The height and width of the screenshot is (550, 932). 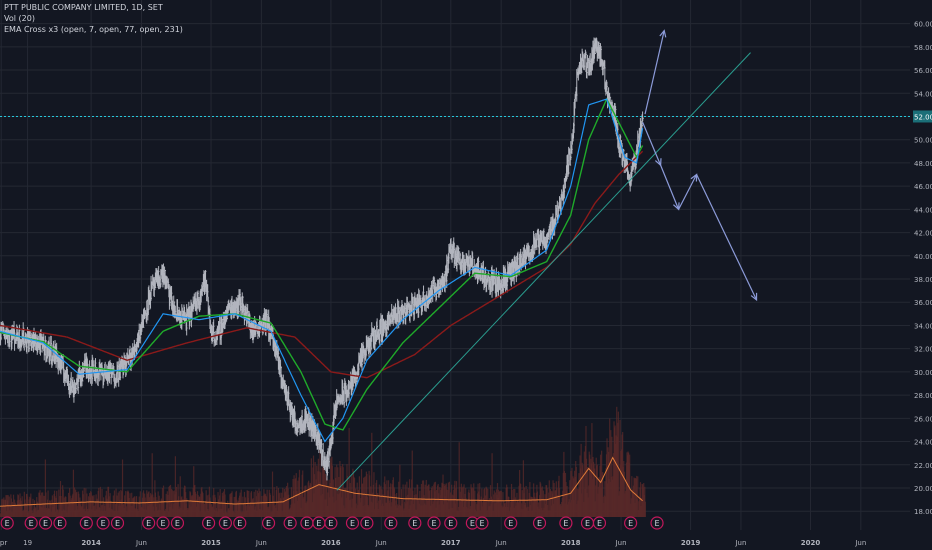 What do you see at coordinates (923, 25) in the screenshot?
I see `y-tick-label: 60.00` at bounding box center [923, 25].